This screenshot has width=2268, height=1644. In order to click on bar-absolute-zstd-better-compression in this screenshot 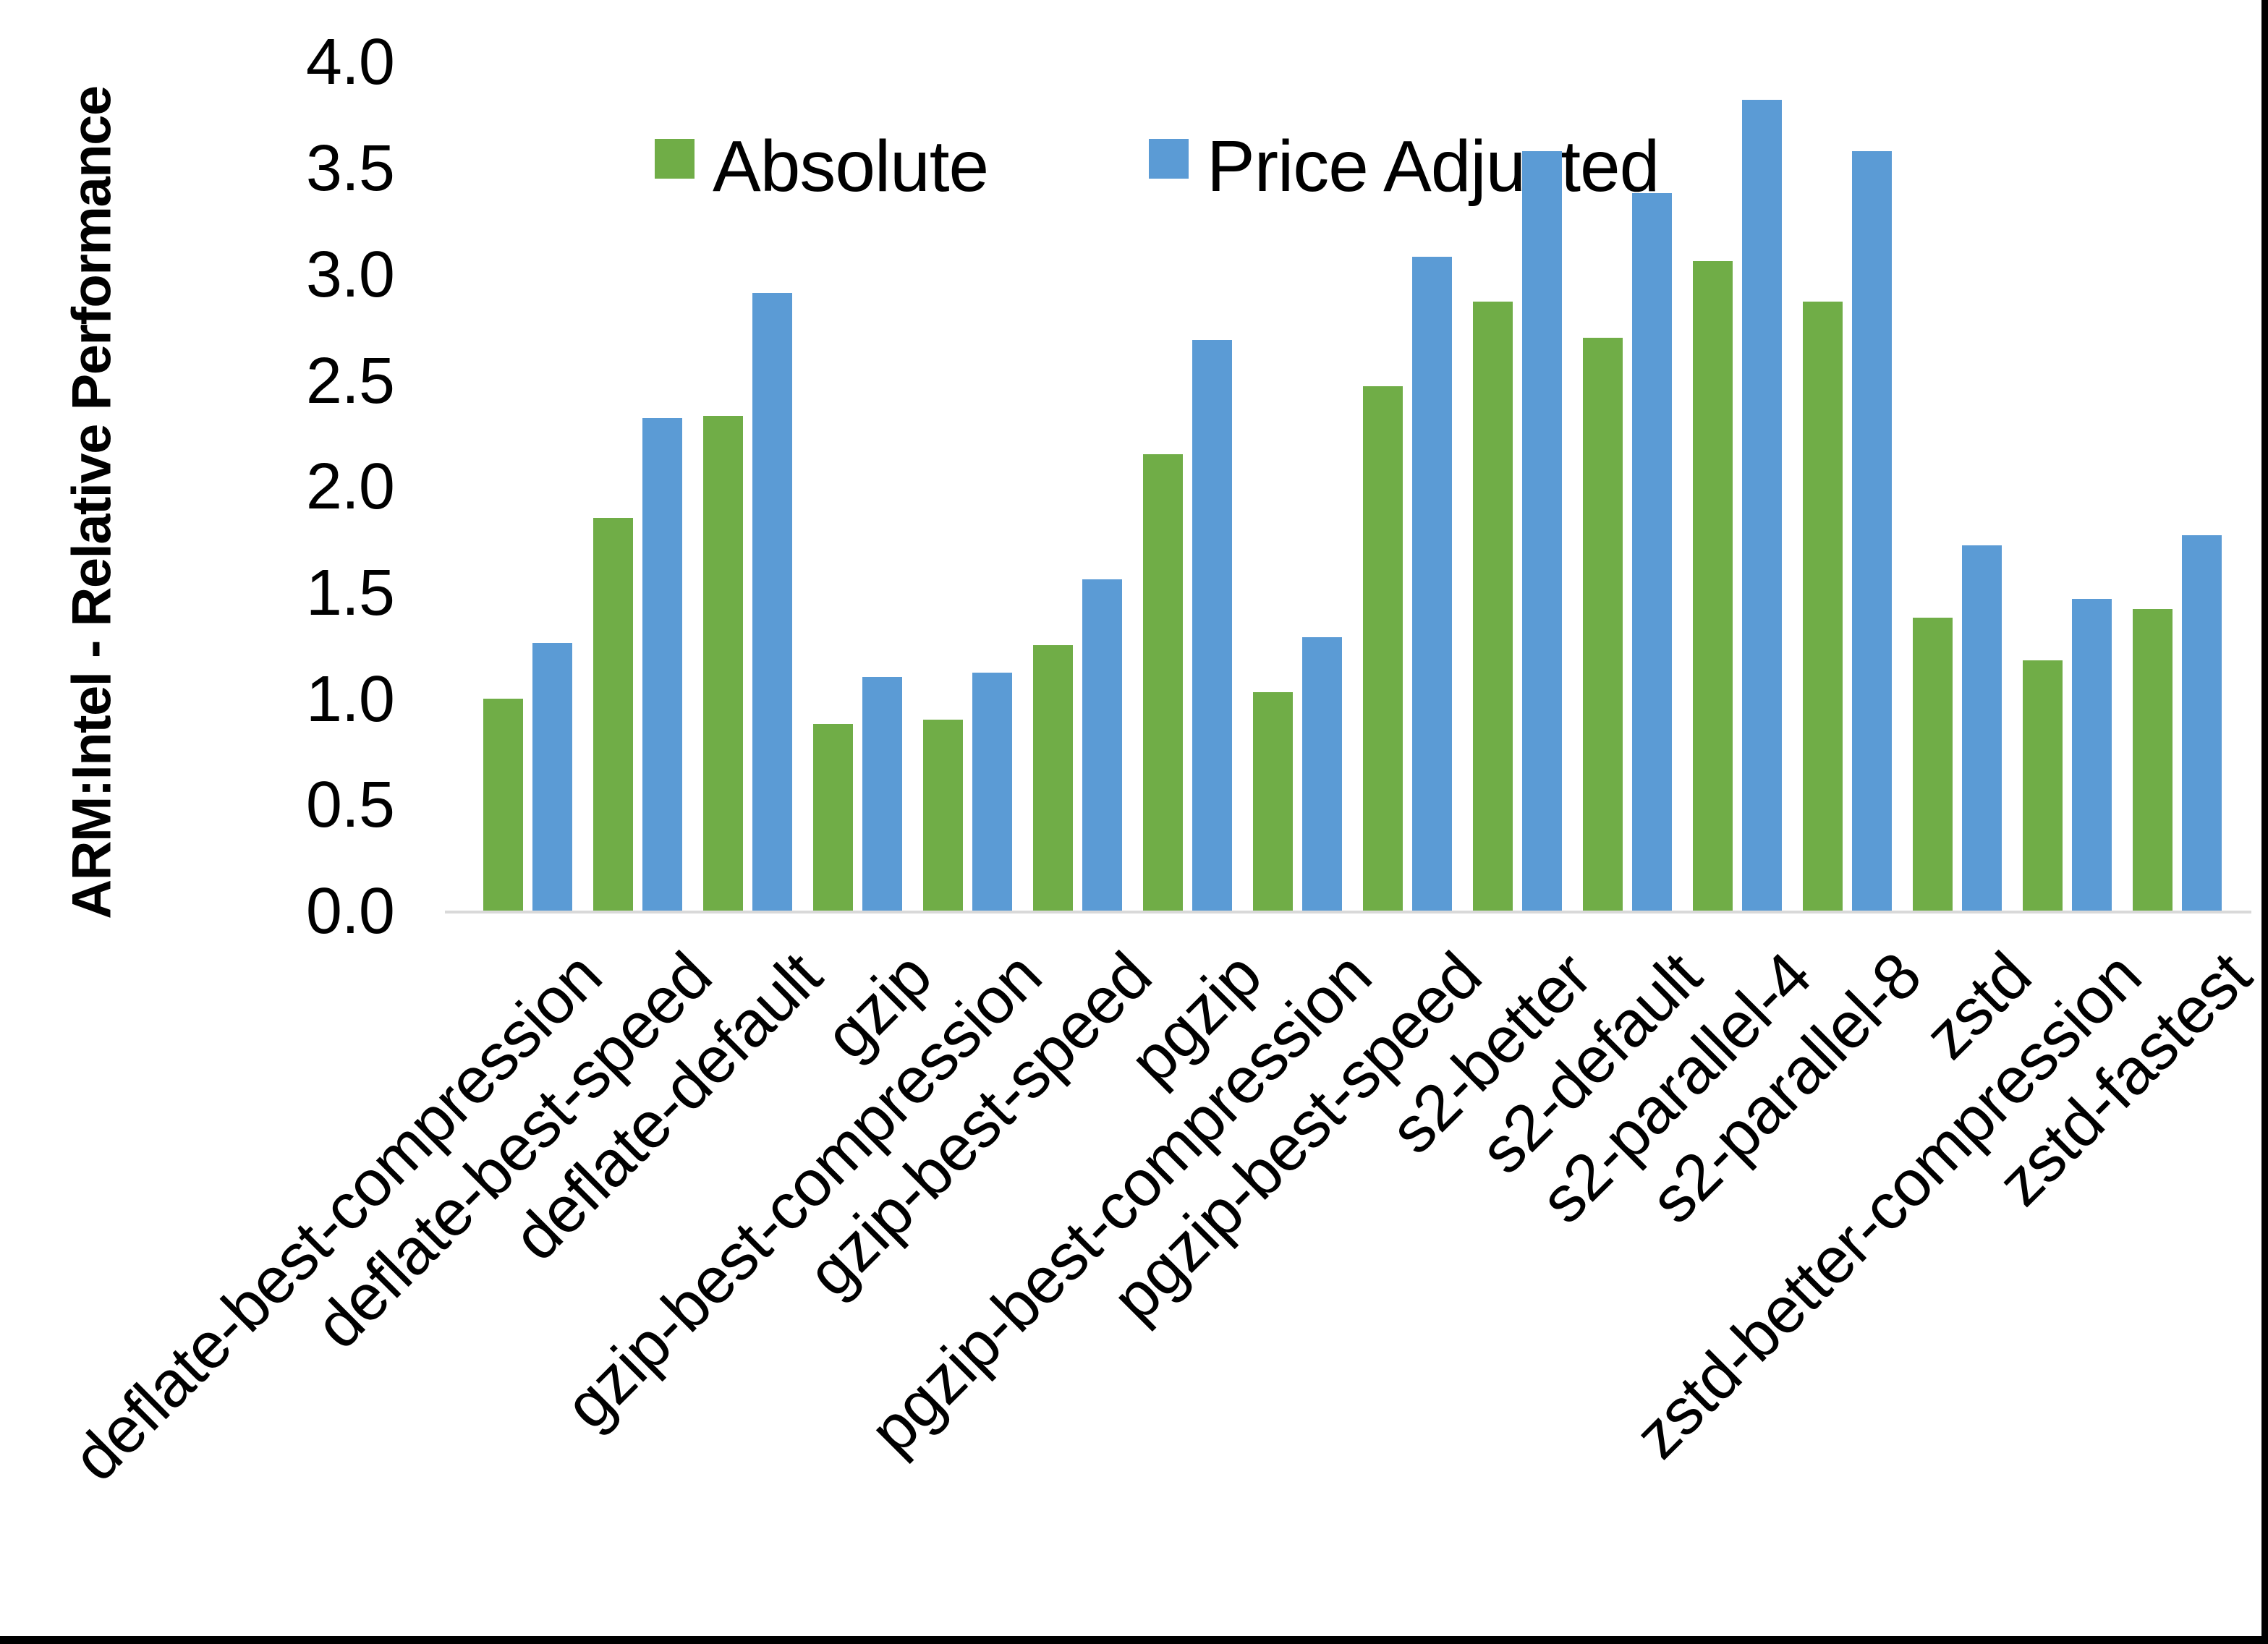, I will do `click(2043, 785)`.